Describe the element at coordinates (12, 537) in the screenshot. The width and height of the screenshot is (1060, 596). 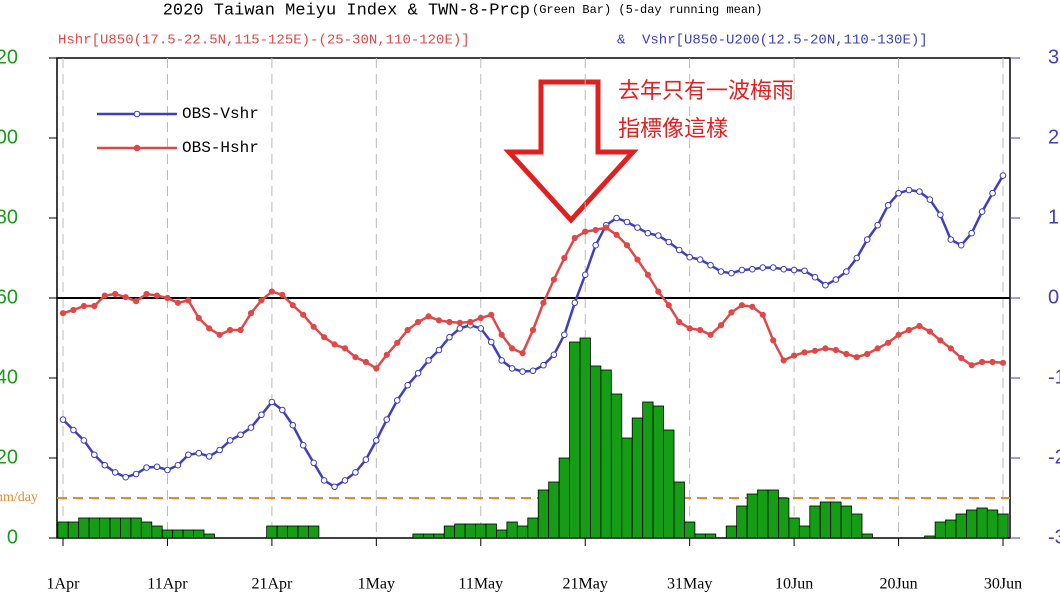
I see `y-tick-label: 0` at that location.